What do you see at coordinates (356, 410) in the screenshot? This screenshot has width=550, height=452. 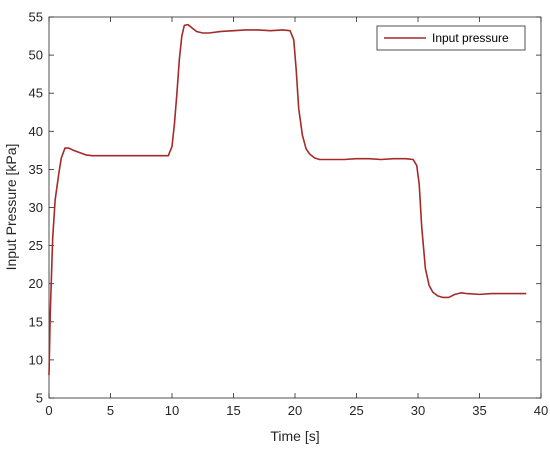 I see `x-tick-label: 25` at bounding box center [356, 410].